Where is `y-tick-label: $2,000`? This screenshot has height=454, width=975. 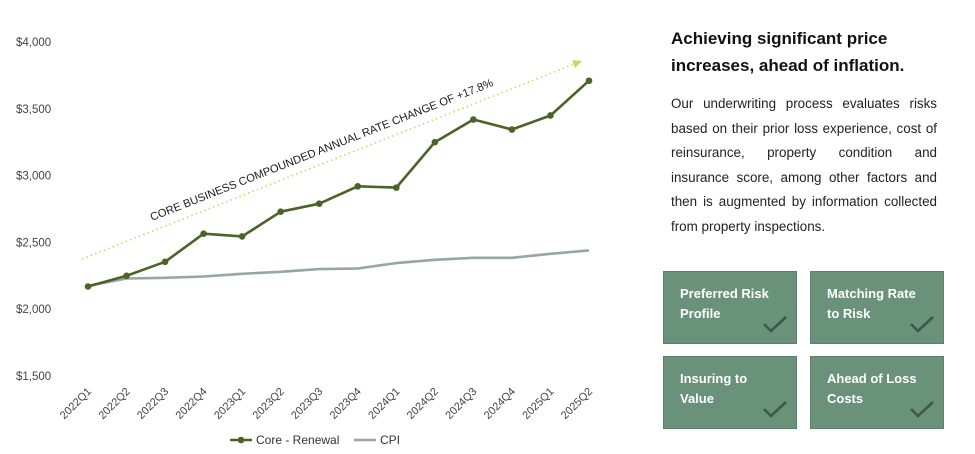
y-tick-label: $2,000 is located at coordinates (33, 310).